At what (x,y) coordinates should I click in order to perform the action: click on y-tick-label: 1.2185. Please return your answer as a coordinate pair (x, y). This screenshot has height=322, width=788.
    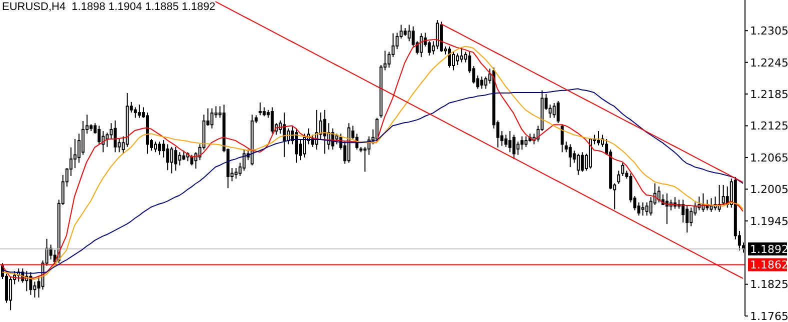
    Looking at the image, I should click on (769, 94).